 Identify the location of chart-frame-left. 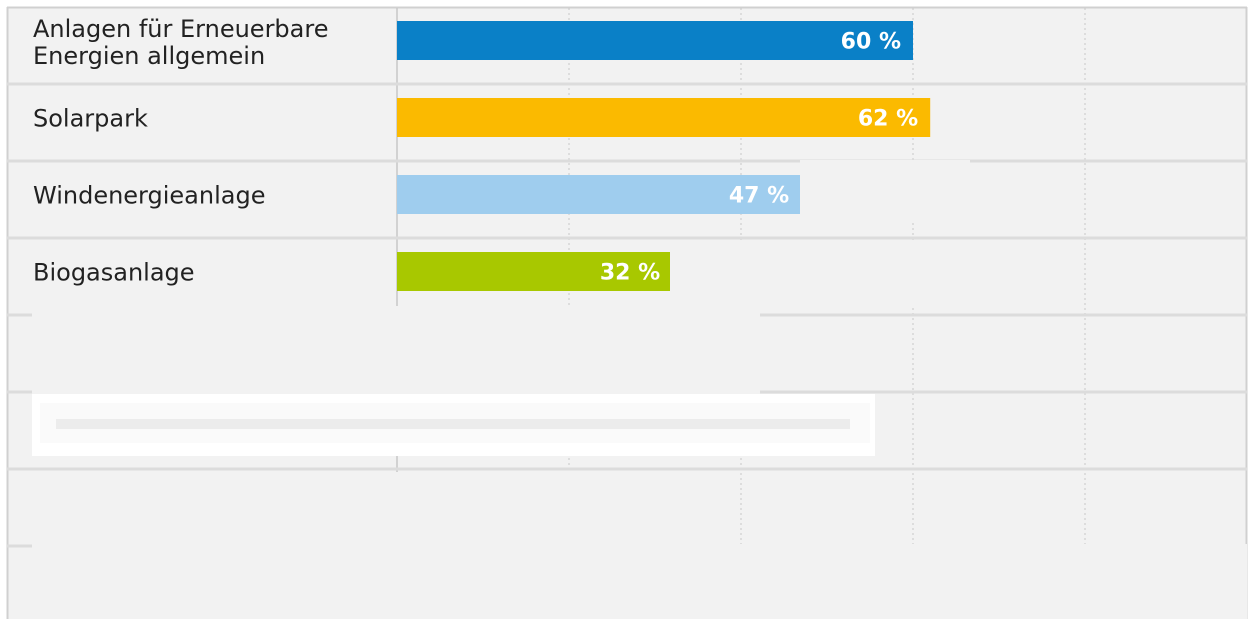
(3, 309).